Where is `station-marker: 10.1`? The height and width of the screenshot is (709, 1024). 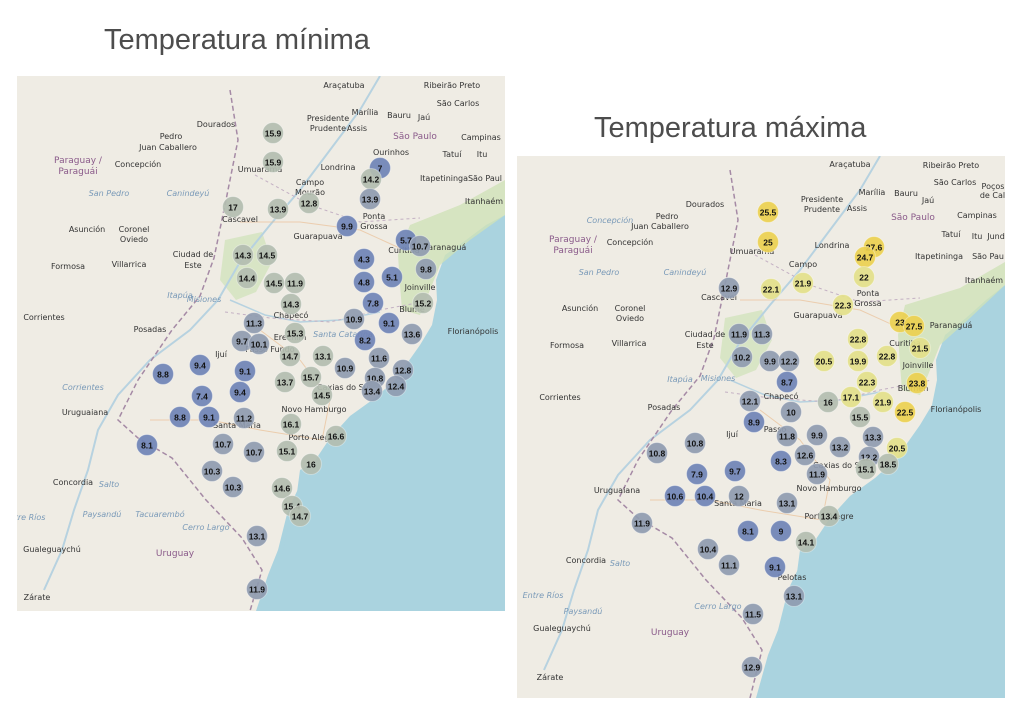
station-marker: 10.1 is located at coordinates (259, 344).